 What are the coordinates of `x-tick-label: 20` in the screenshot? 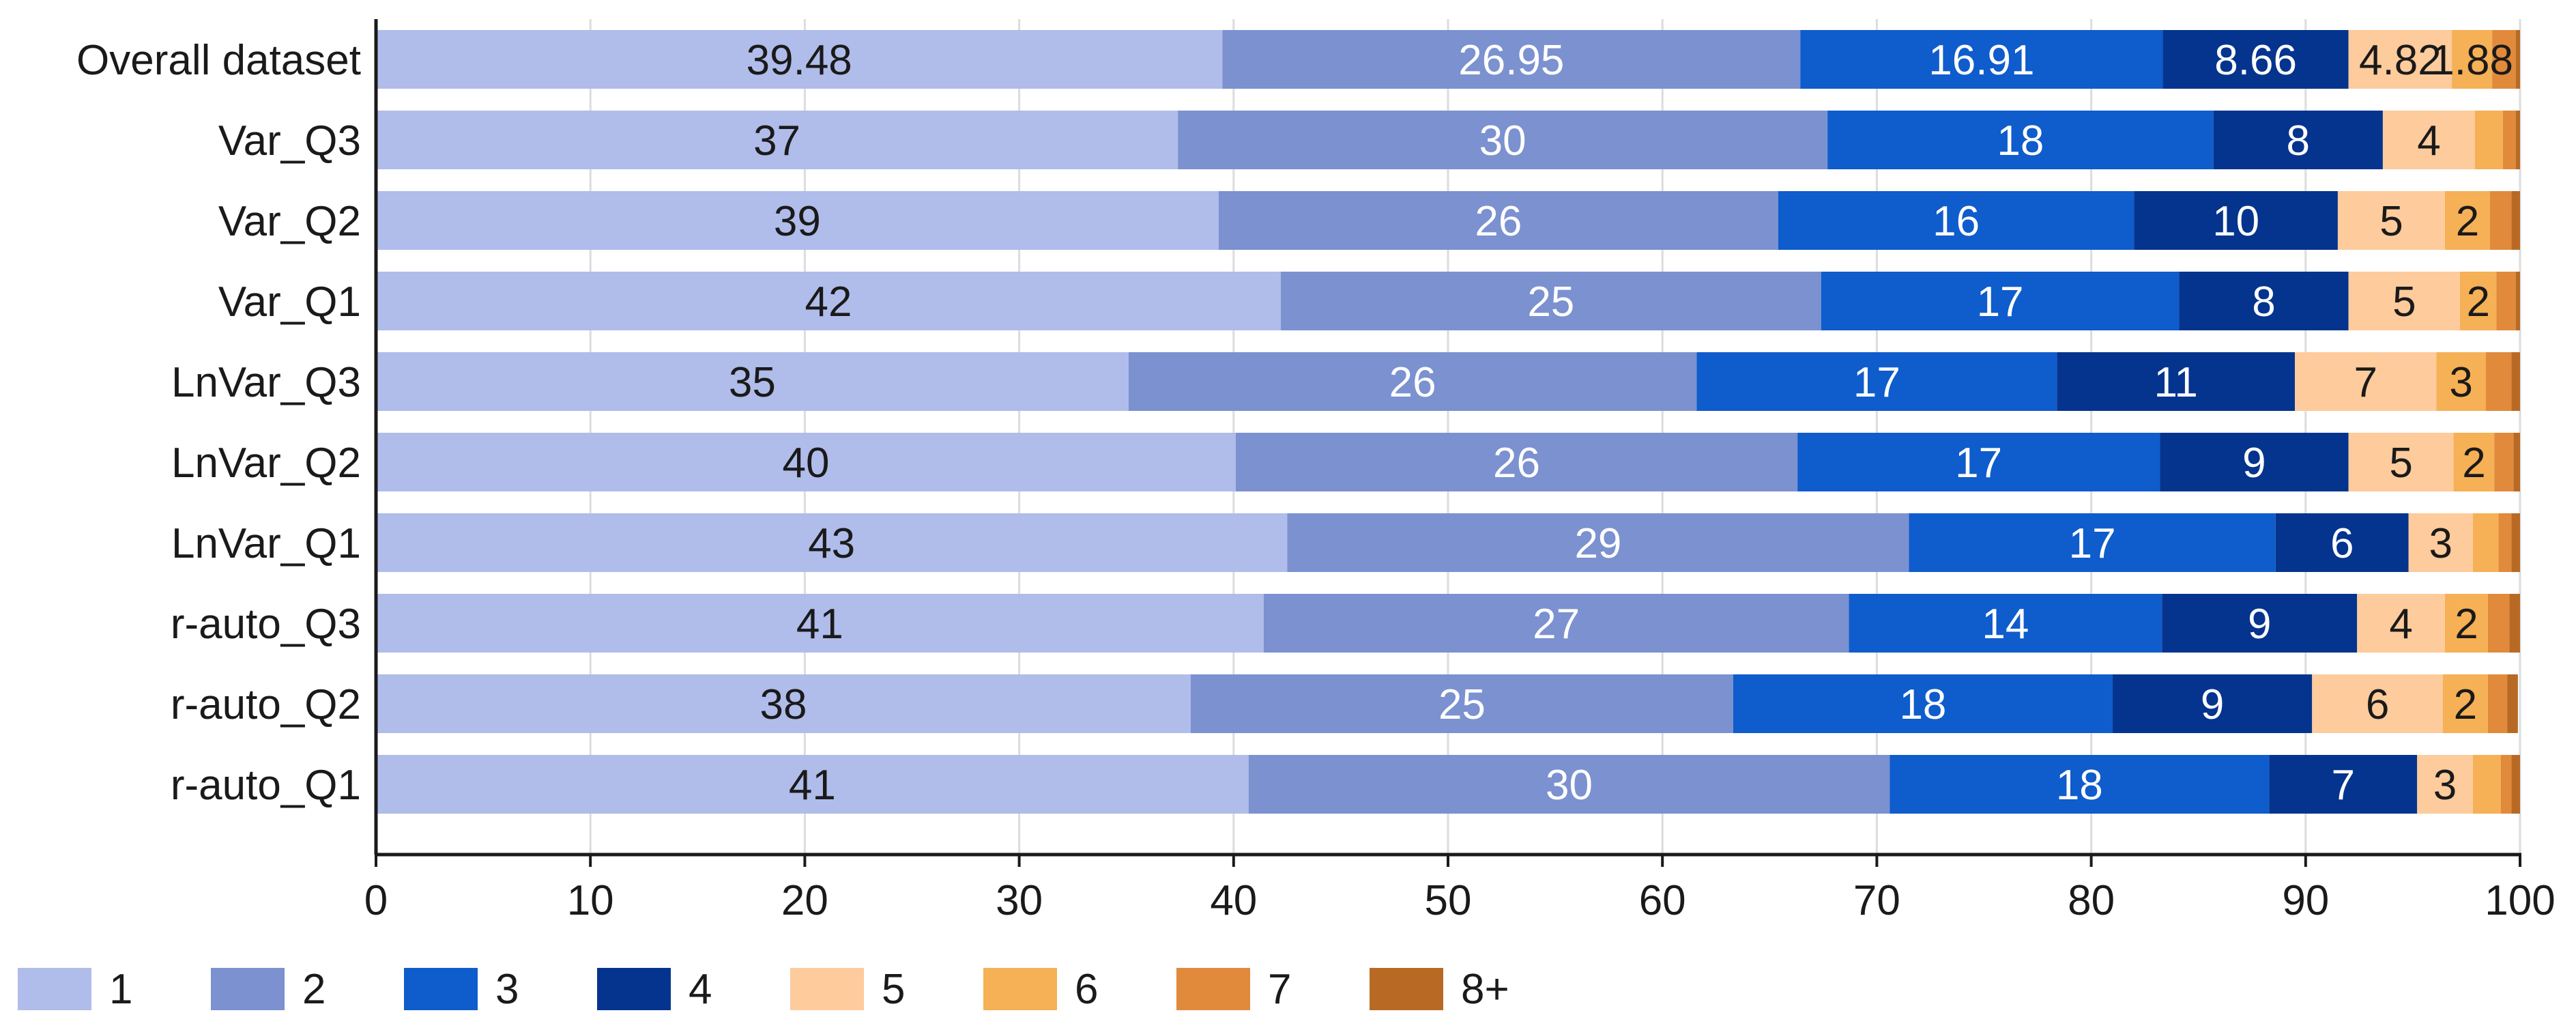 It's located at (804, 901).